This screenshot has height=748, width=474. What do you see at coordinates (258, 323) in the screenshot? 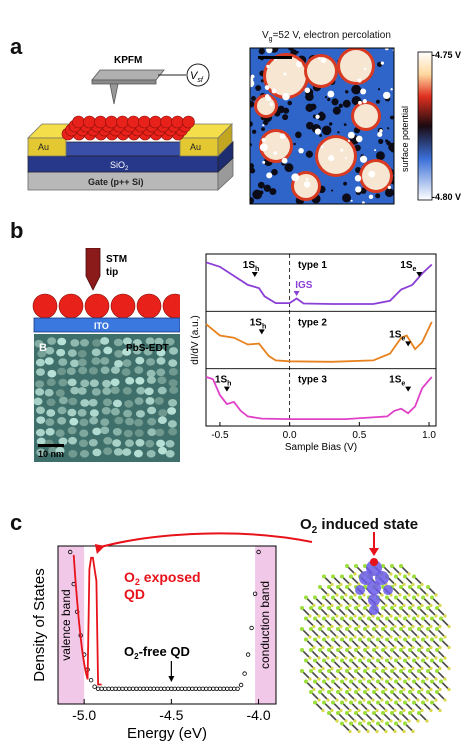
I see `peak-1sh-label: 1Sh` at bounding box center [258, 323].